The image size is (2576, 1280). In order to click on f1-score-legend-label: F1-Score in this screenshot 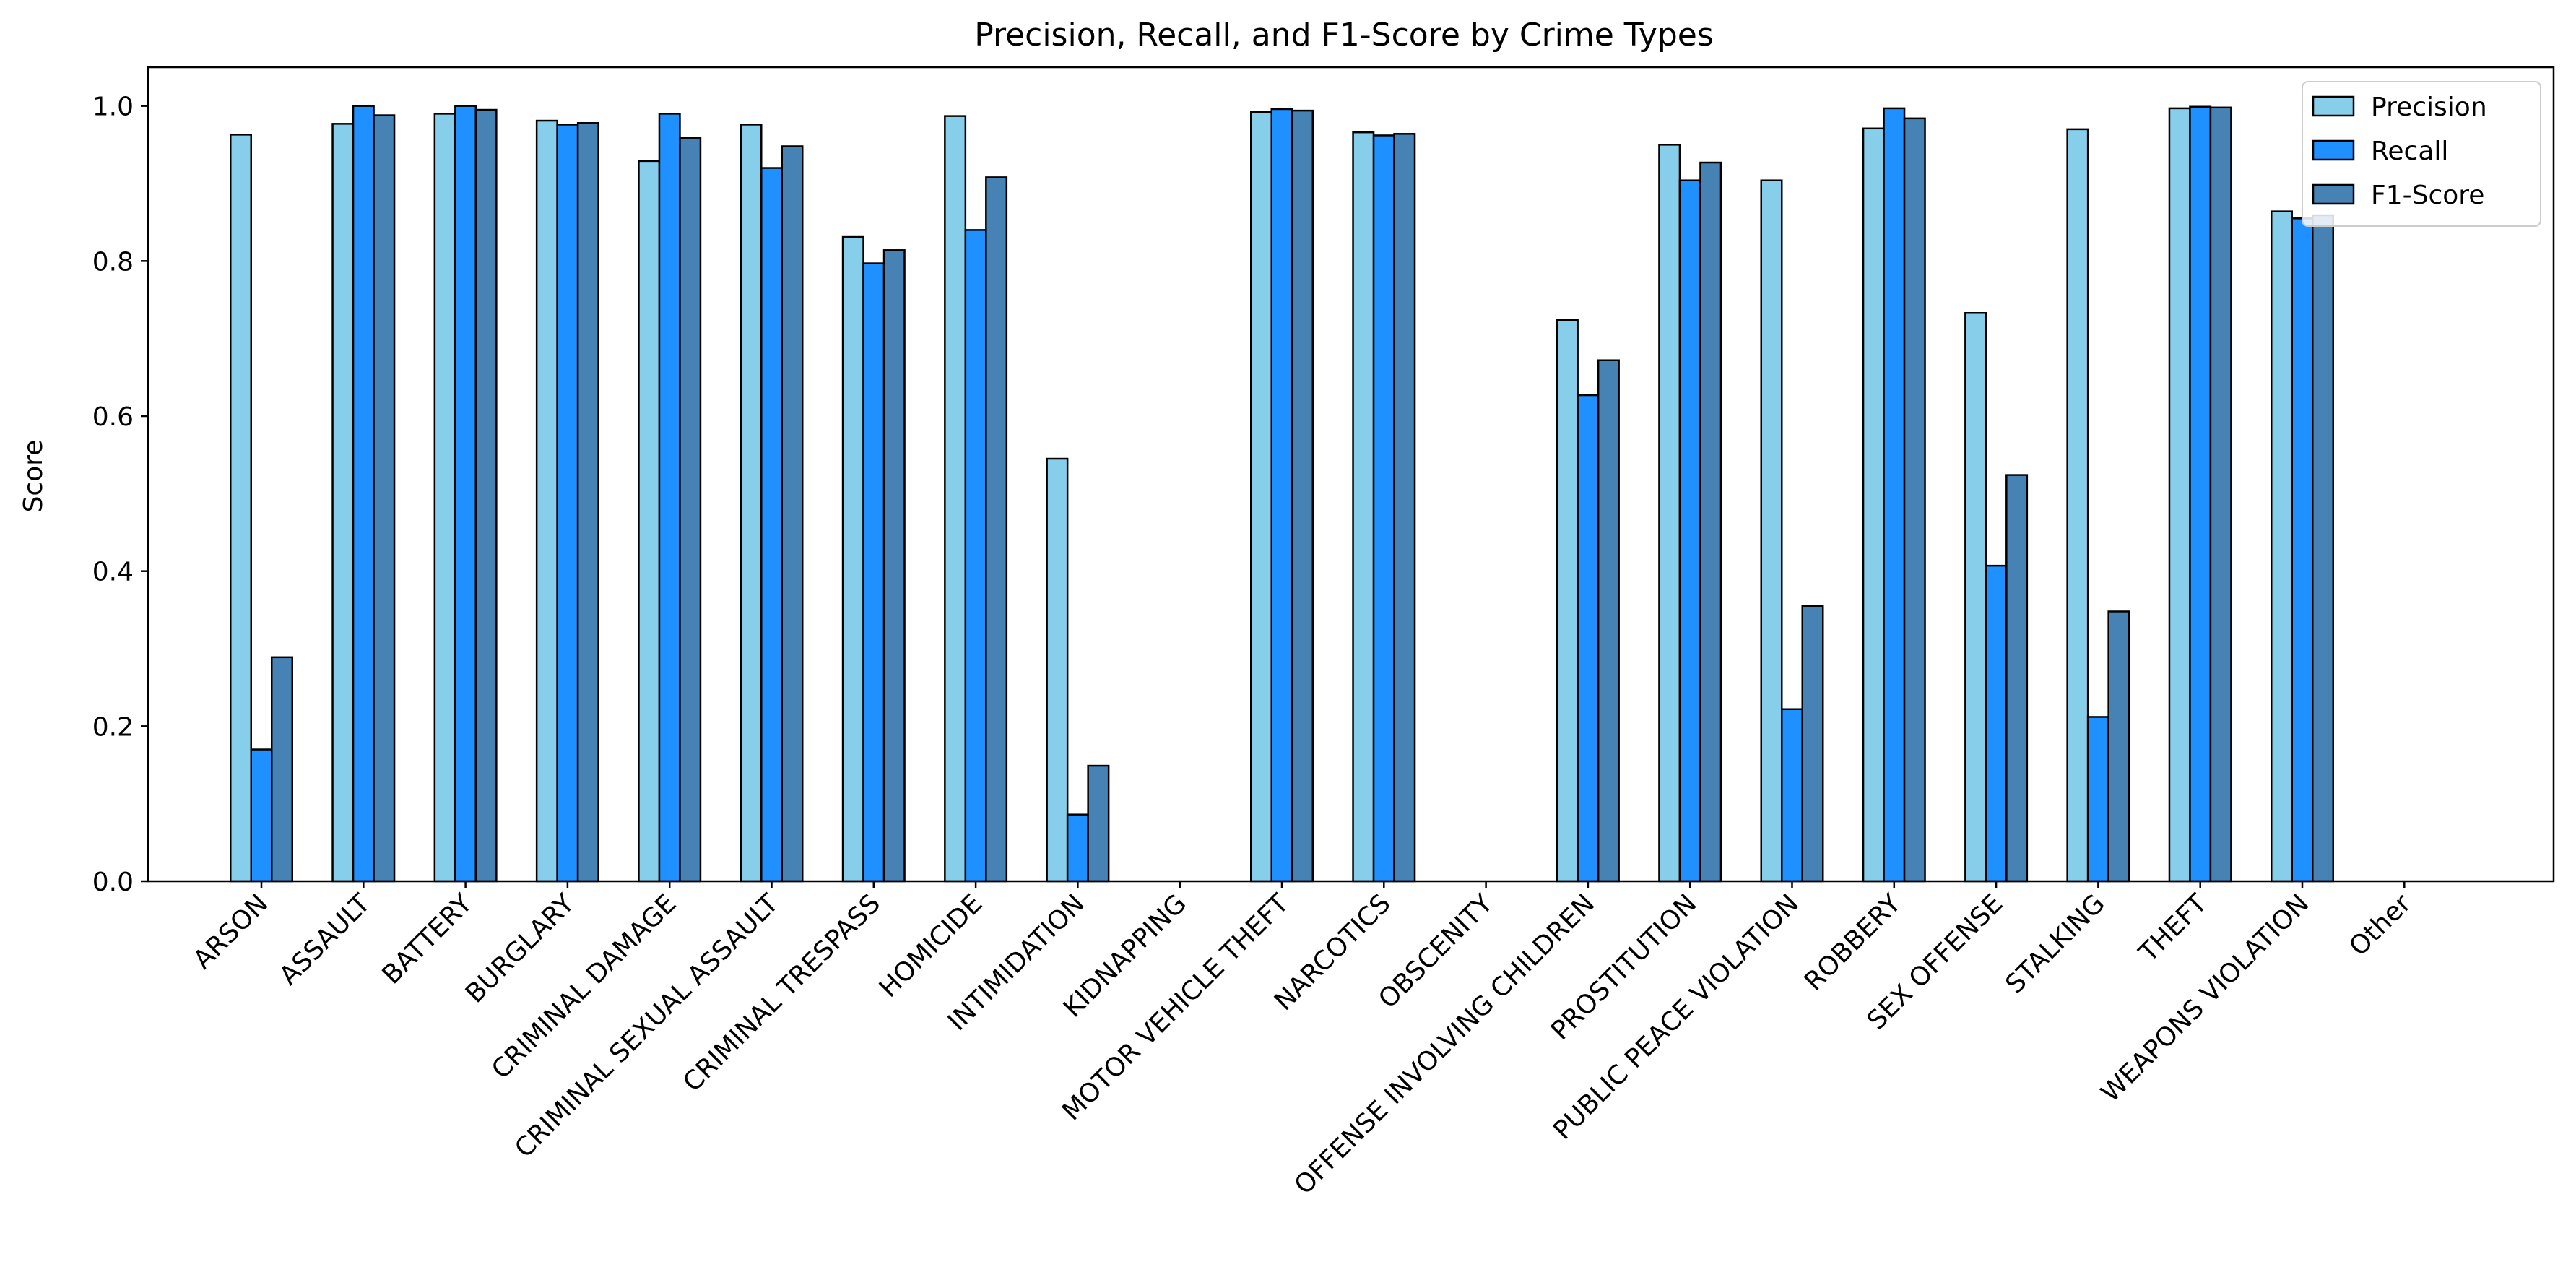, I will do `click(2427, 195)`.